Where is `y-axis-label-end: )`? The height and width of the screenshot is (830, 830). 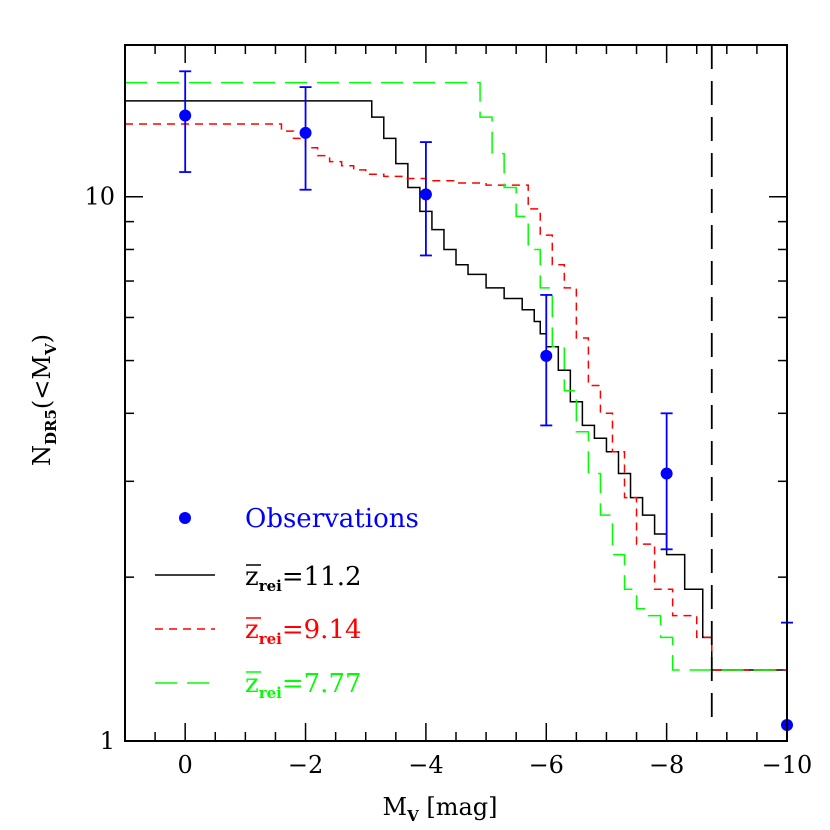 y-axis-label-end: ) is located at coordinates (42, 338).